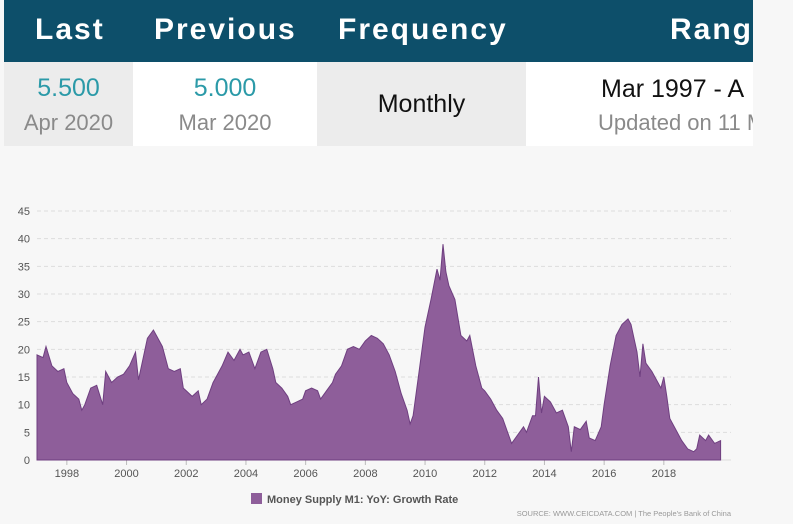  What do you see at coordinates (639, 104) in the screenshot?
I see `range-cell: Mar 1997 - A Updated on 11 M` at bounding box center [639, 104].